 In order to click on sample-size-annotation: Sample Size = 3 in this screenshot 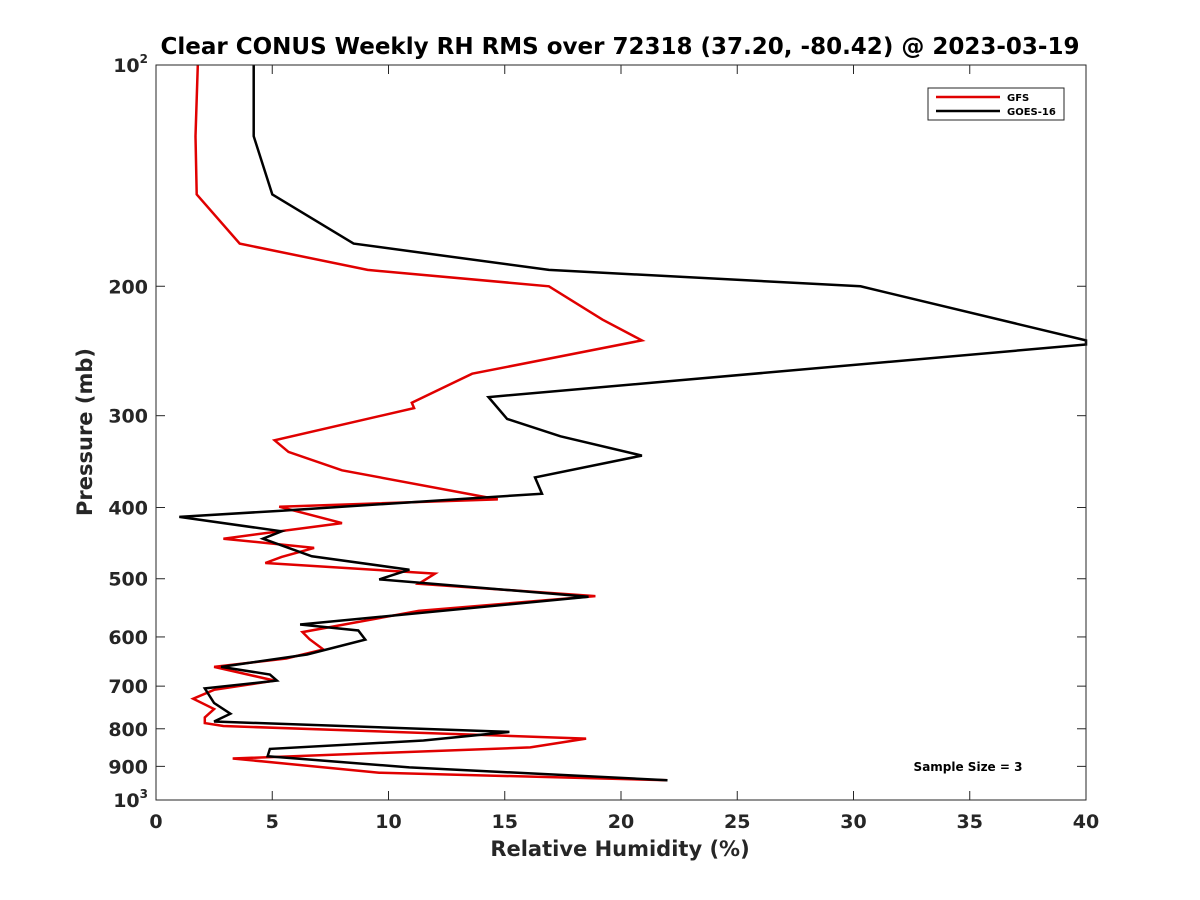, I will do `click(968, 767)`.